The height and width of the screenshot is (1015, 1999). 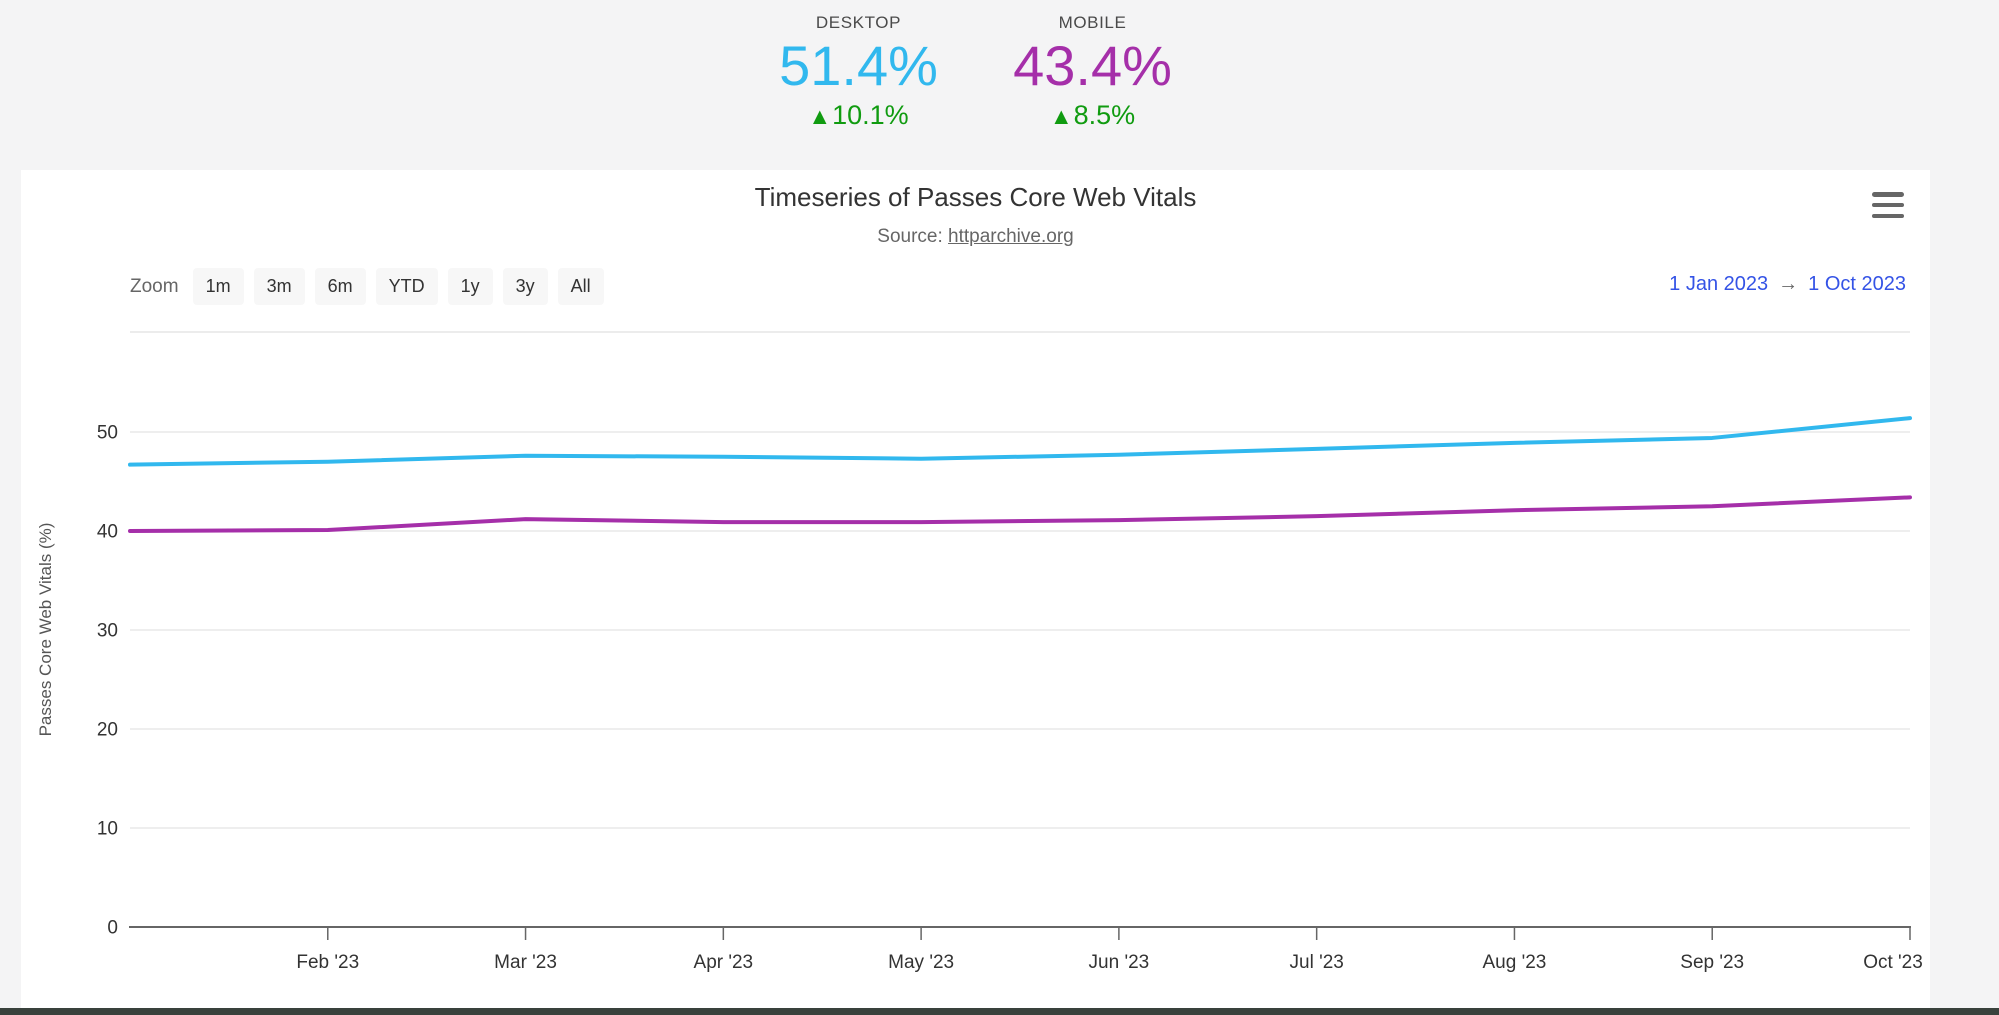 I want to click on subtitle-prefix: Source:, so click(x=913, y=236).